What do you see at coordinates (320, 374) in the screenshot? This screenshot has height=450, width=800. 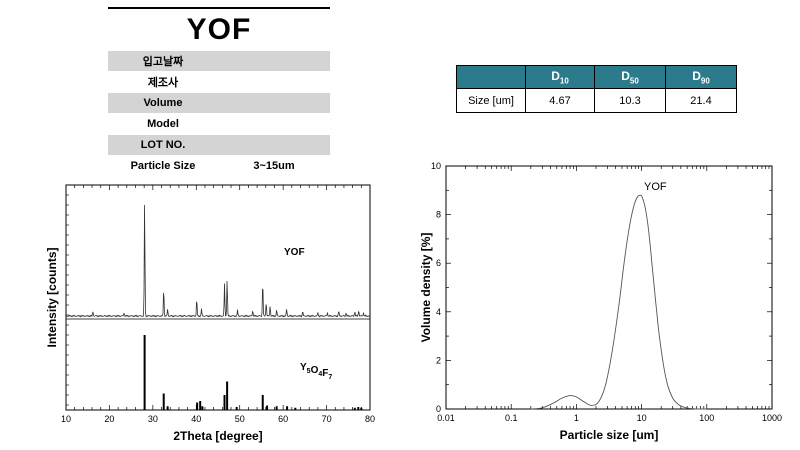 I see `label-part: 4` at bounding box center [320, 374].